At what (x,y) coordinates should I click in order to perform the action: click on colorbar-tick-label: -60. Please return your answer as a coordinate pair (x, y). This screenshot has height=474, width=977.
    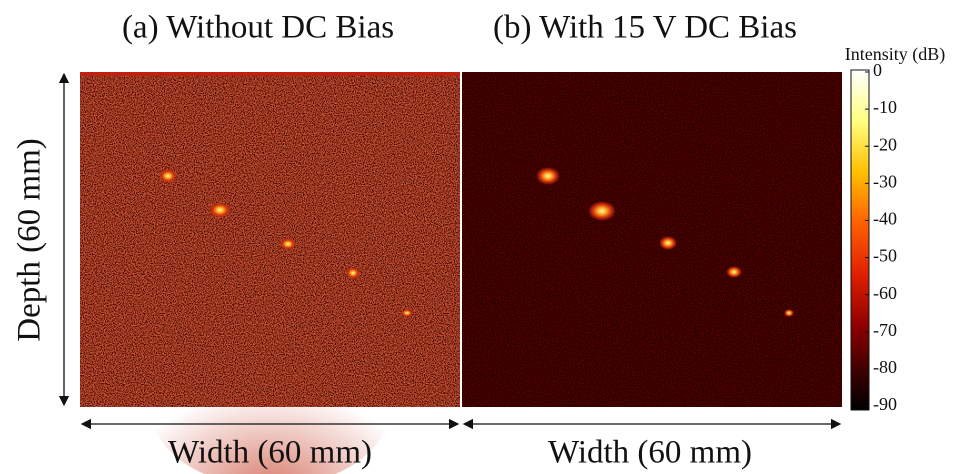
    Looking at the image, I should click on (885, 293).